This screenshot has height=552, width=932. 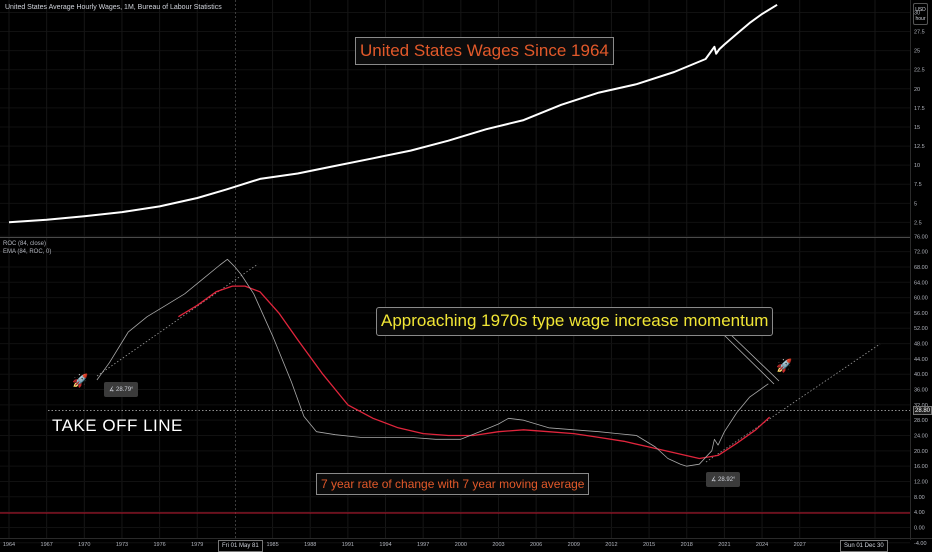 I want to click on unit-selector: USD hour, so click(x=920, y=14).